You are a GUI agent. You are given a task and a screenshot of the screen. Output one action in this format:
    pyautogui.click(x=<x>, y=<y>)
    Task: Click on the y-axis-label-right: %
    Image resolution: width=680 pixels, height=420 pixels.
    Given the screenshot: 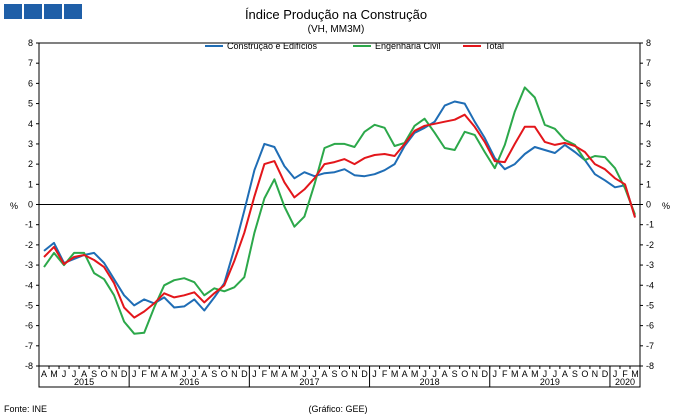 What is the action you would take?
    pyautogui.click(x=666, y=206)
    